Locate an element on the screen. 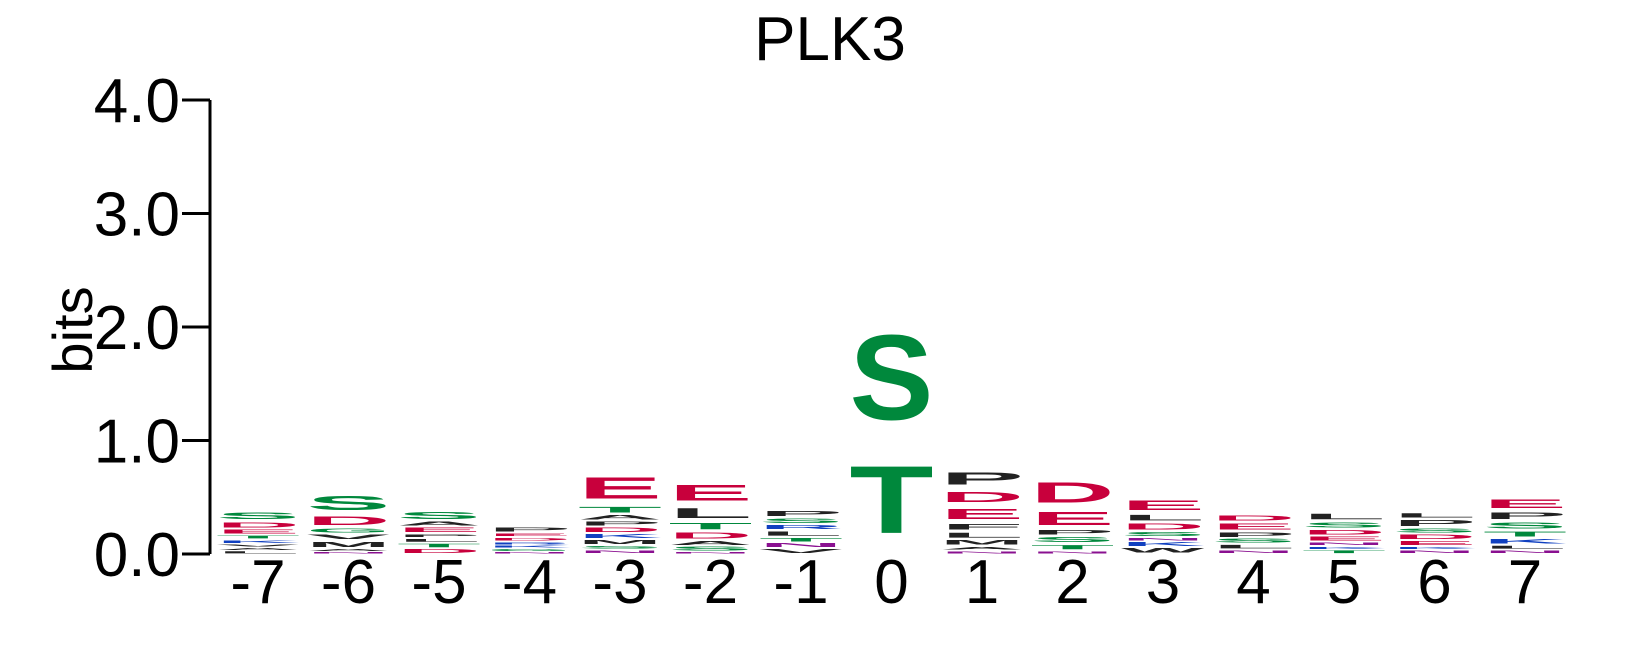  x-tick-label: -5 is located at coordinates (438, 582).